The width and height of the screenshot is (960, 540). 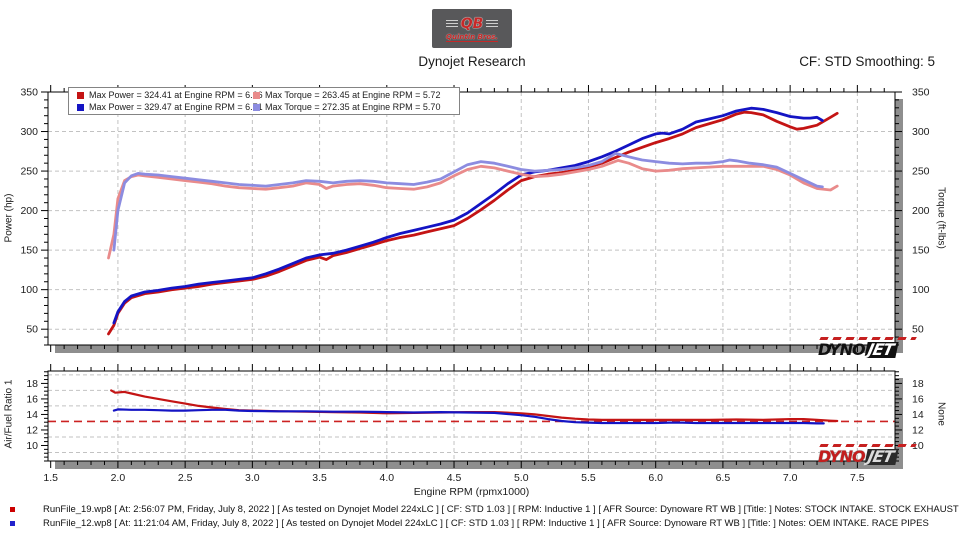 What do you see at coordinates (386, 478) in the screenshot?
I see `x-tick-label: 4.0` at bounding box center [386, 478].